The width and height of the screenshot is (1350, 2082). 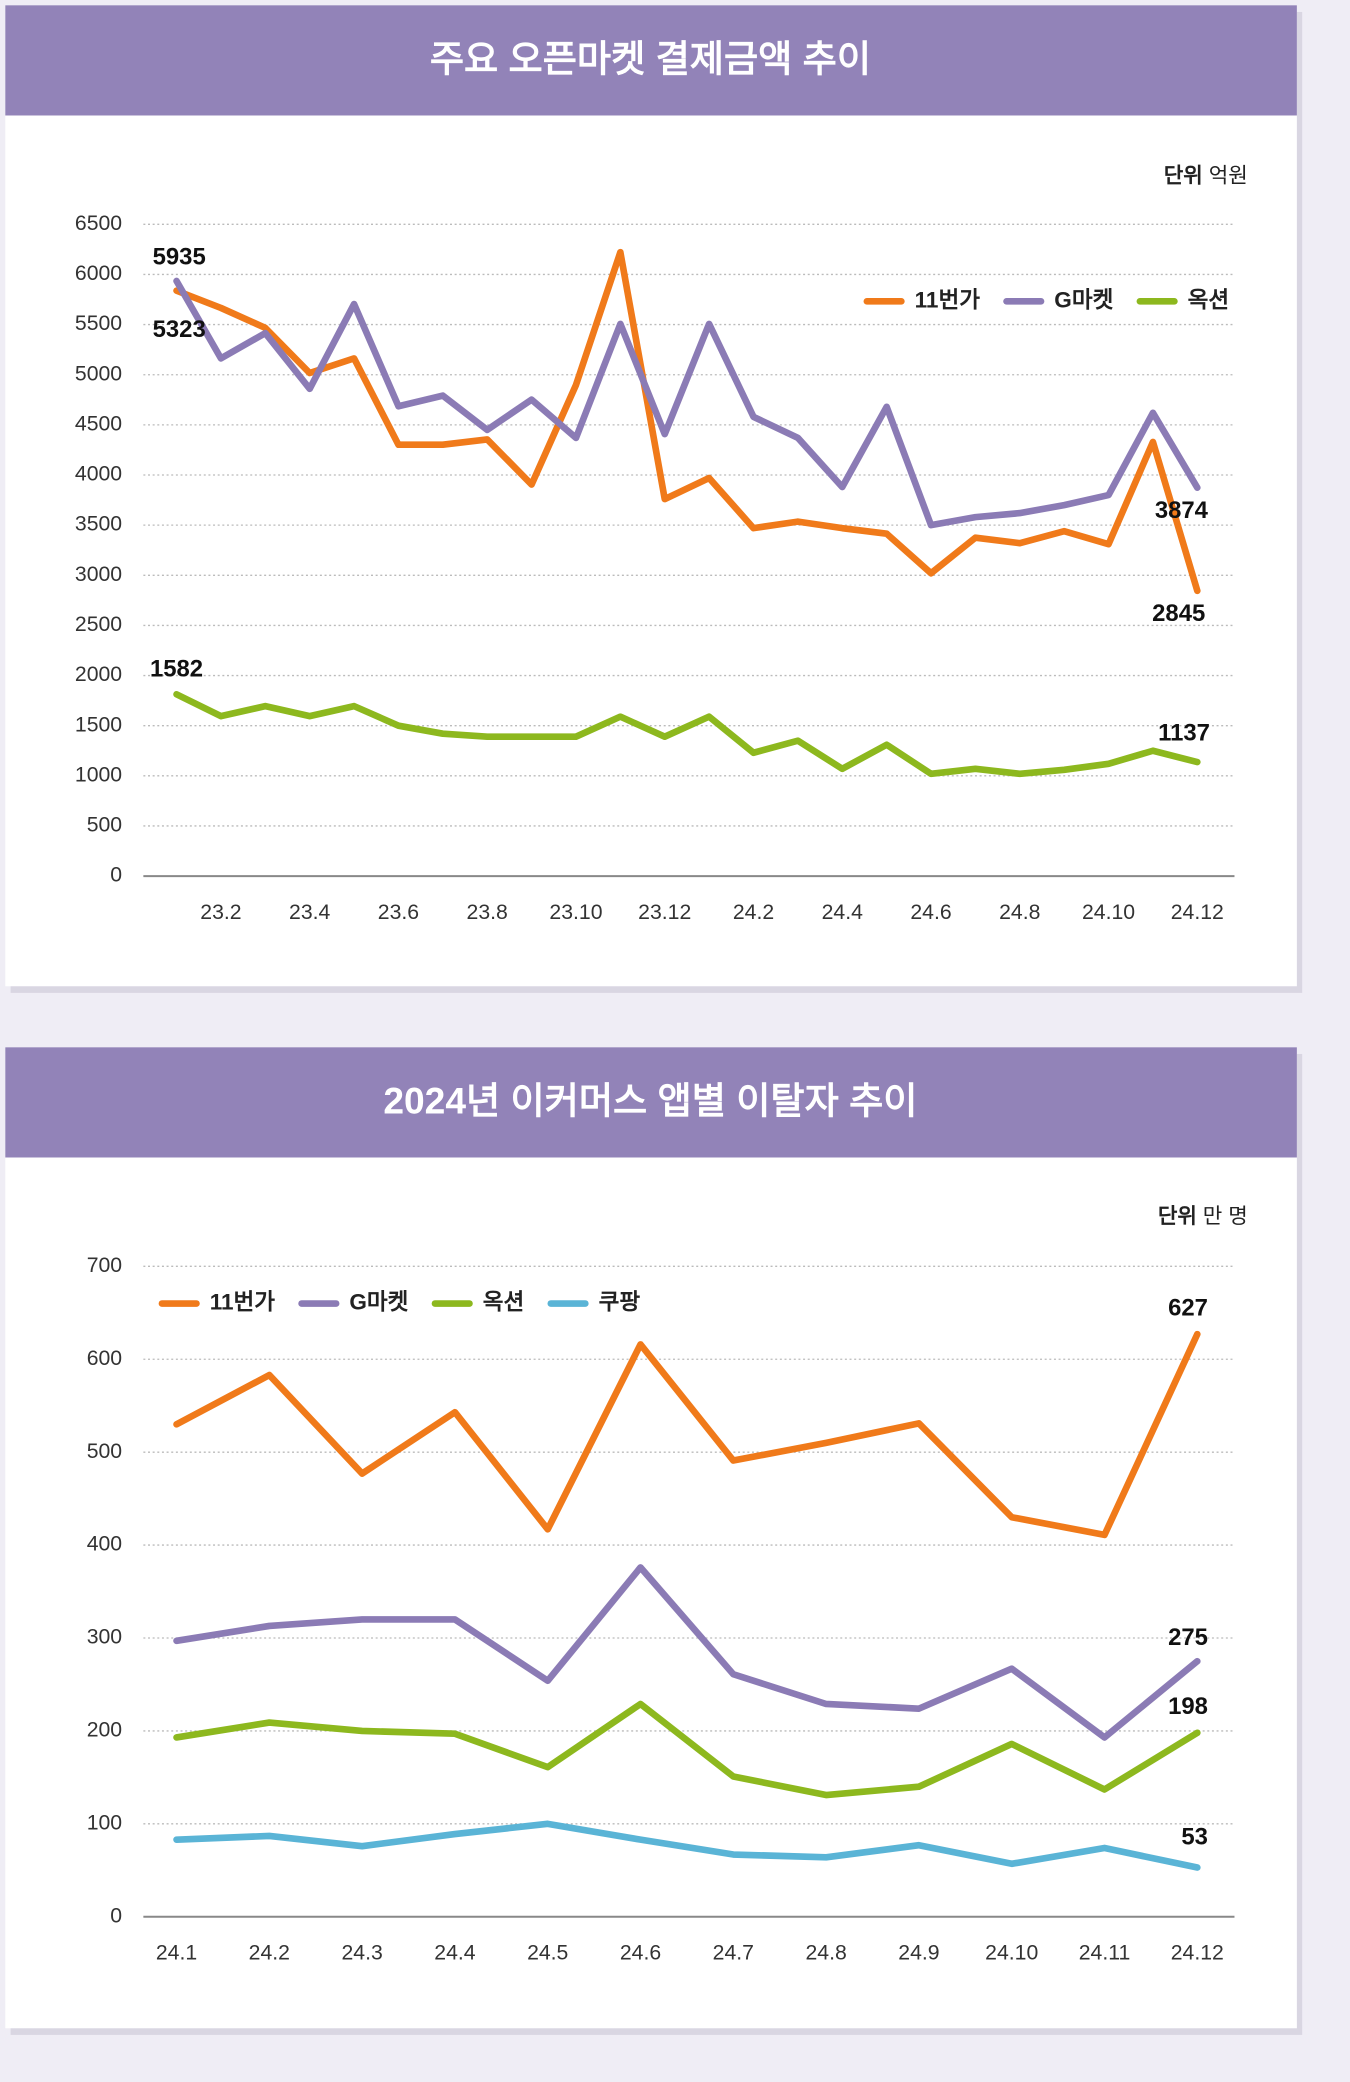 What do you see at coordinates (361, 1953) in the screenshot?
I see `x-tick-label: 24.3` at bounding box center [361, 1953].